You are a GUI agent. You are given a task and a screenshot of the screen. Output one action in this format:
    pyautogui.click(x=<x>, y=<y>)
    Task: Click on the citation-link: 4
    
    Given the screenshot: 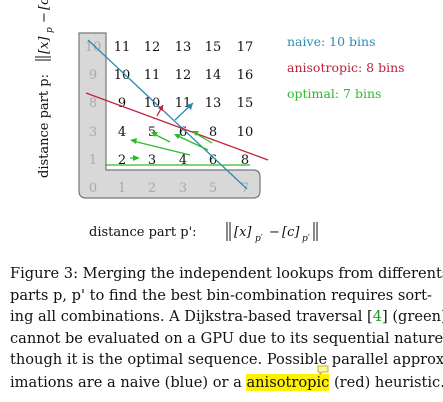 What is the action you would take?
    pyautogui.click(x=377, y=317)
    